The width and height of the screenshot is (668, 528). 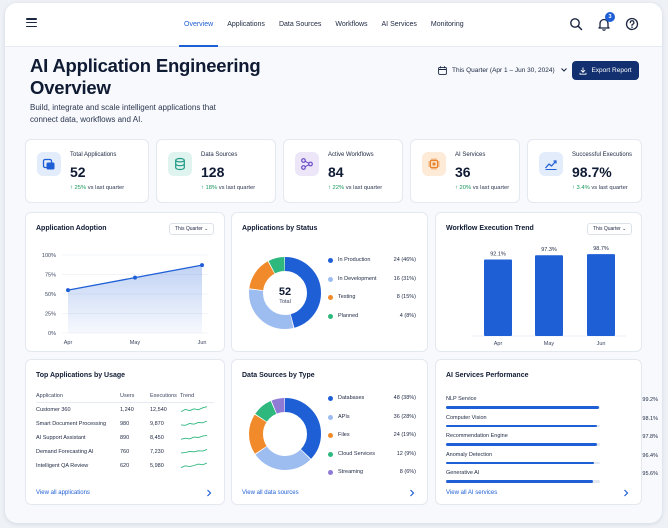 I want to click on legend-item: Planned 4 (8%), so click(x=372, y=321).